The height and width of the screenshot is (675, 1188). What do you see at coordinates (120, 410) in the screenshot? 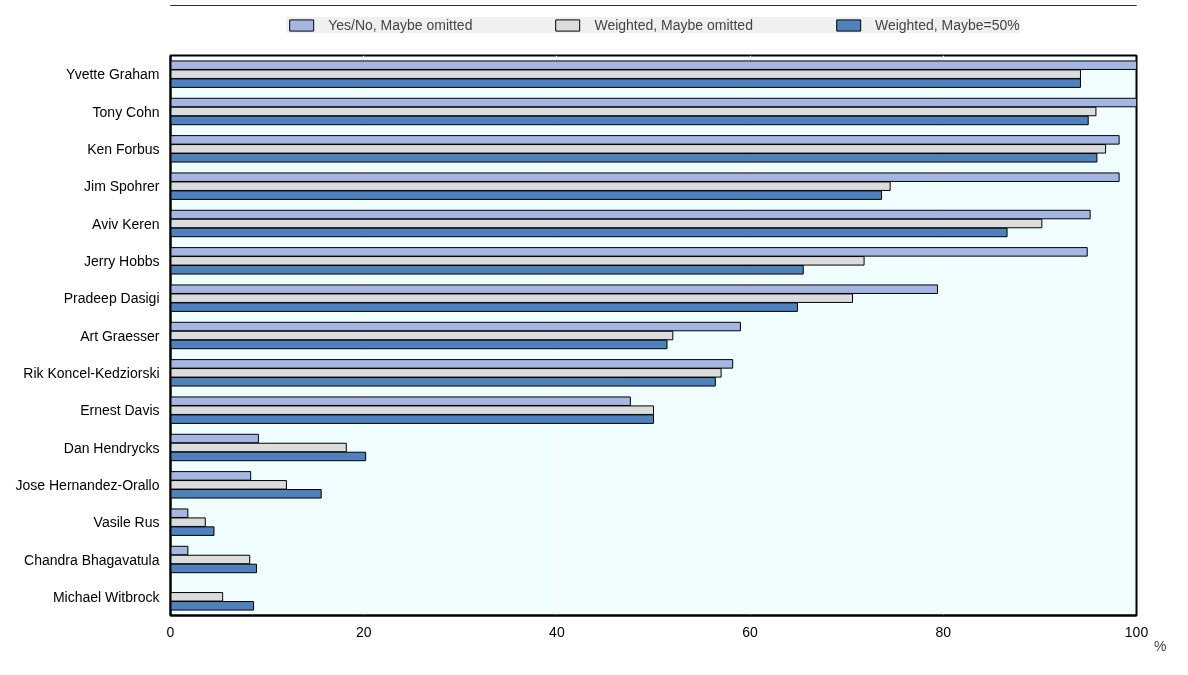
I see `y-tick-label: Ernest Davis` at bounding box center [120, 410].